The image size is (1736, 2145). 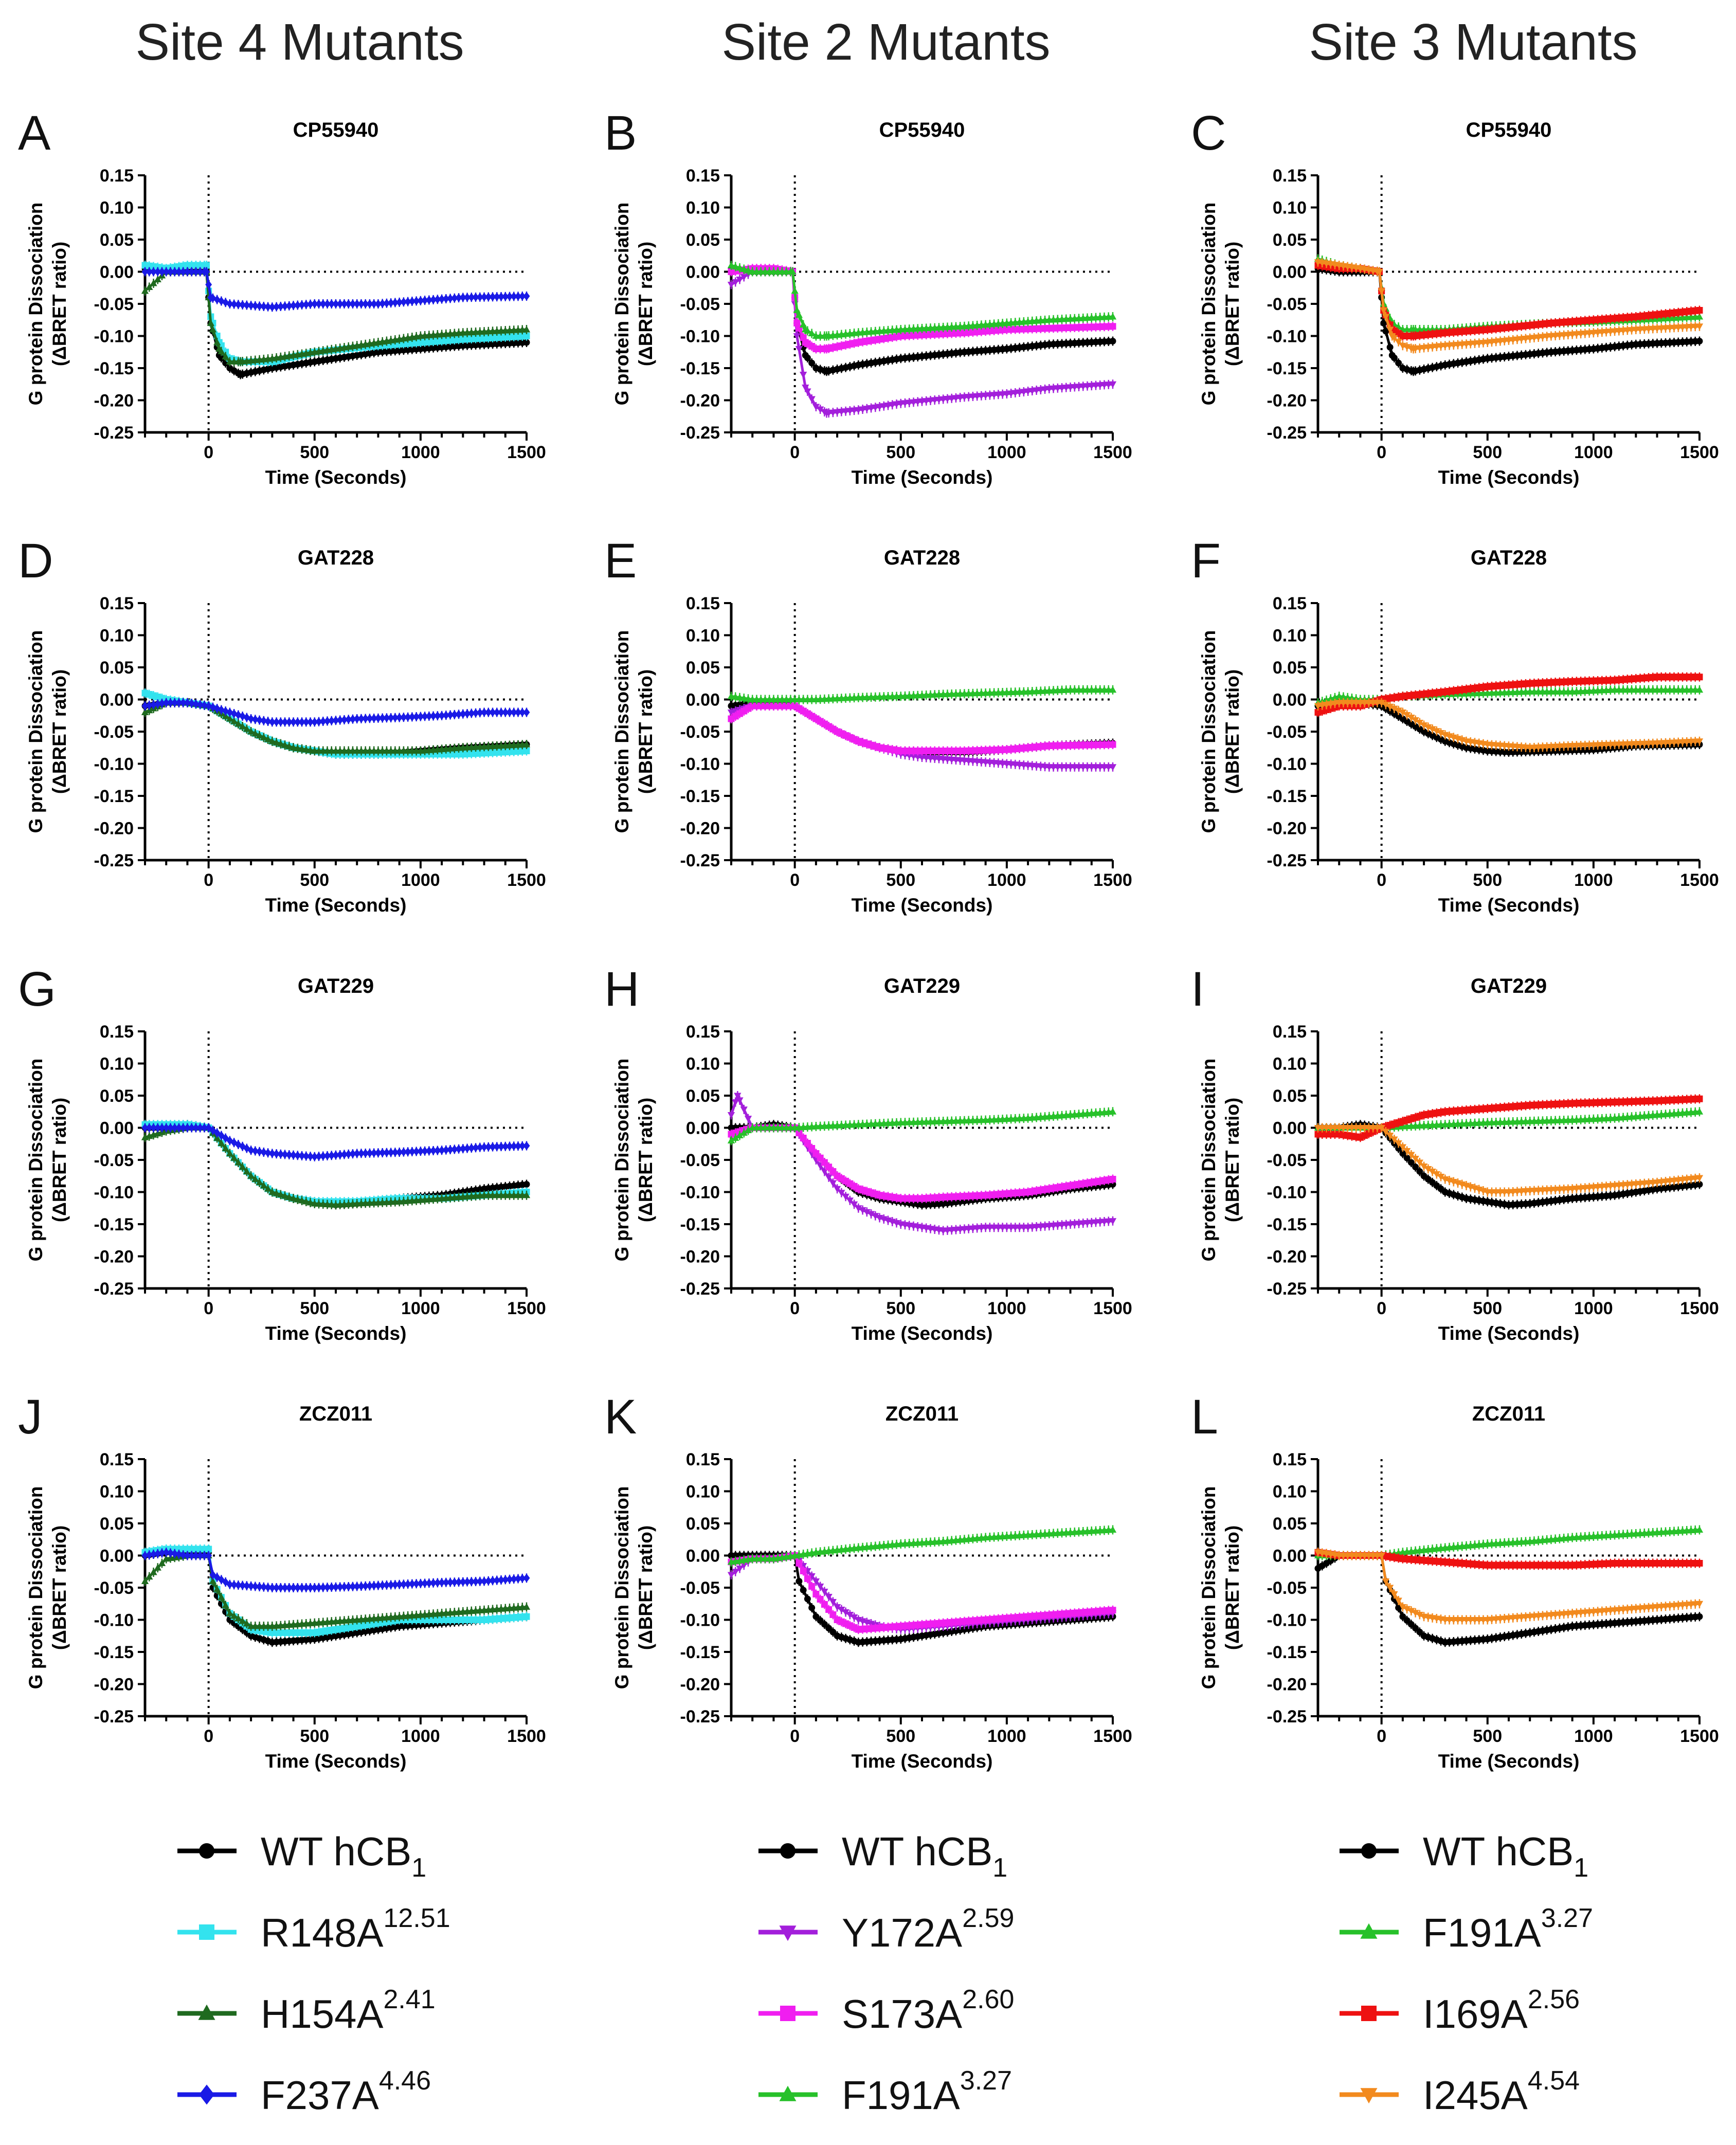 What do you see at coordinates (1700, 452) in the screenshot?
I see `panel-c-x-tick-label: 1500` at bounding box center [1700, 452].